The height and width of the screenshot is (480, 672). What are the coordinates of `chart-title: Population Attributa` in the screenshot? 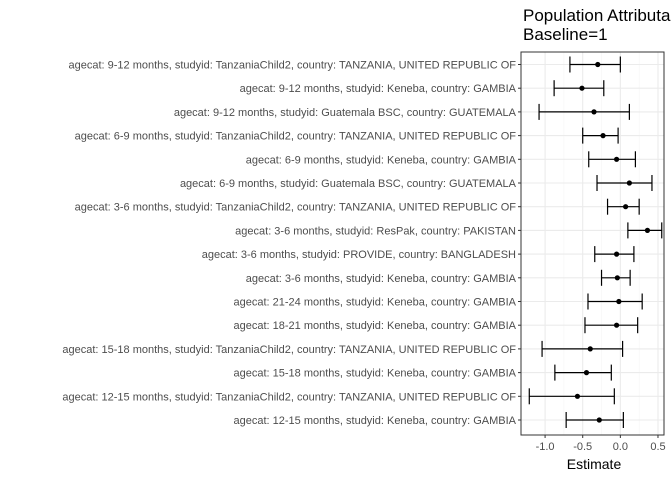 It's located at (597, 15).